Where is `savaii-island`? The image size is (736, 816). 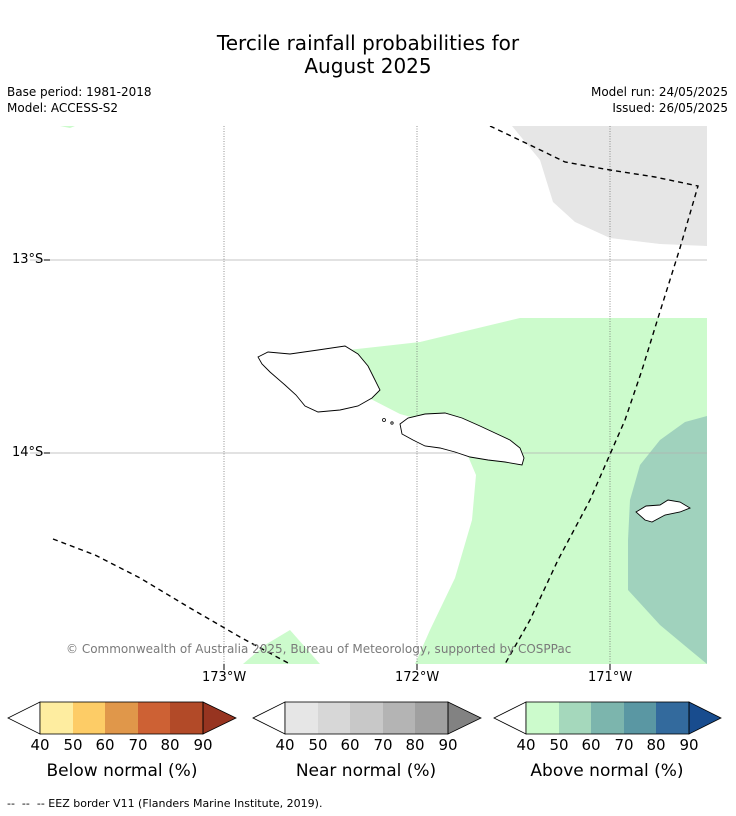
savaii-island is located at coordinates (319, 379).